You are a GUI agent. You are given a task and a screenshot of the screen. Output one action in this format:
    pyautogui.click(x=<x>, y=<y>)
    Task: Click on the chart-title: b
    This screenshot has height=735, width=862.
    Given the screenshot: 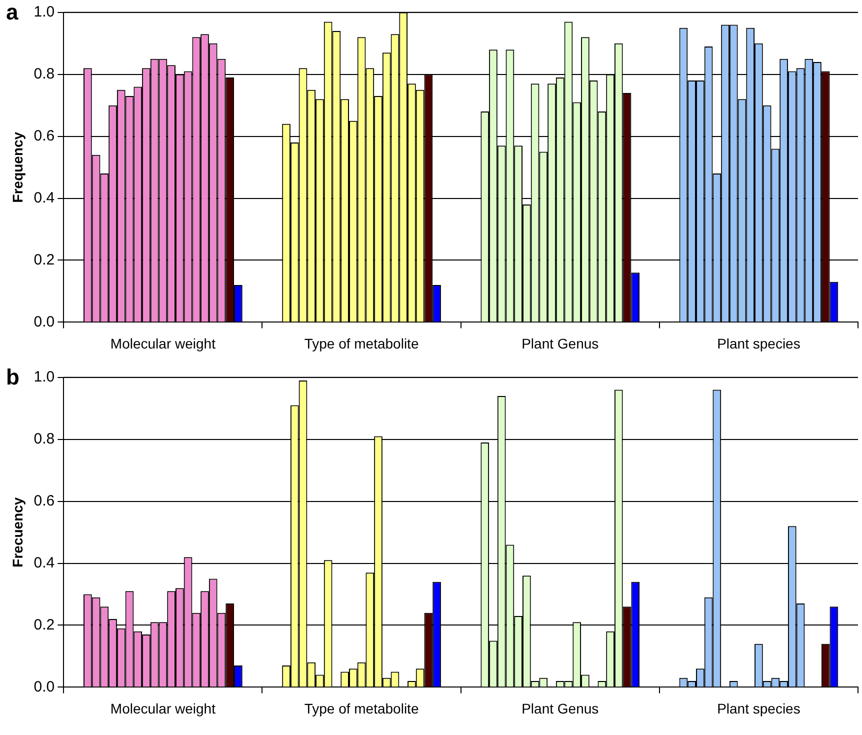 What is the action you would take?
    pyautogui.click(x=13, y=377)
    